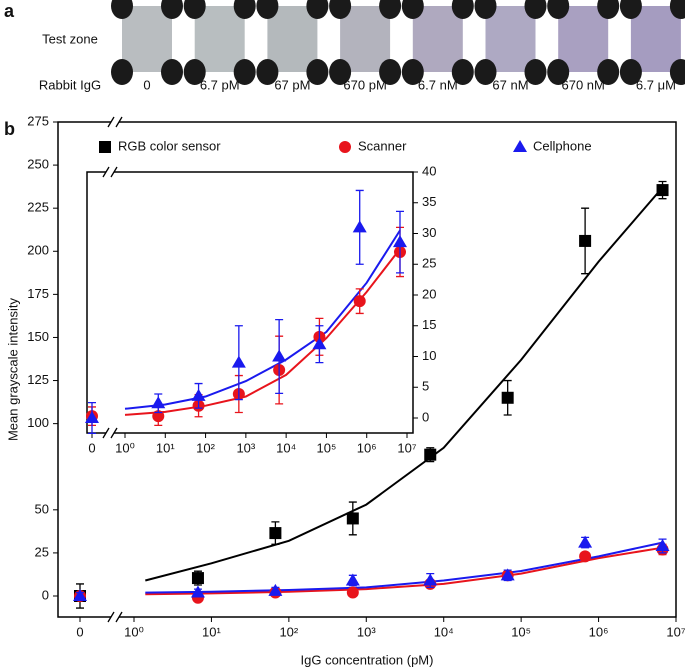  I want to click on y-tick-label: 15, so click(429, 324).